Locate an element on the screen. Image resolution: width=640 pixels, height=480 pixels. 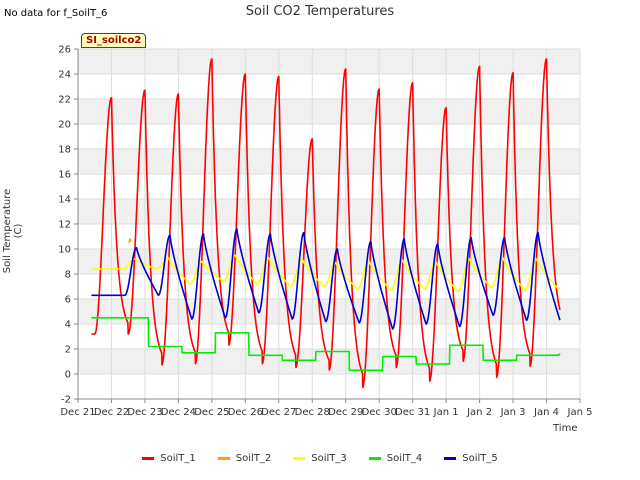
y-tick-label: 2 is located at coordinates (68, 350).